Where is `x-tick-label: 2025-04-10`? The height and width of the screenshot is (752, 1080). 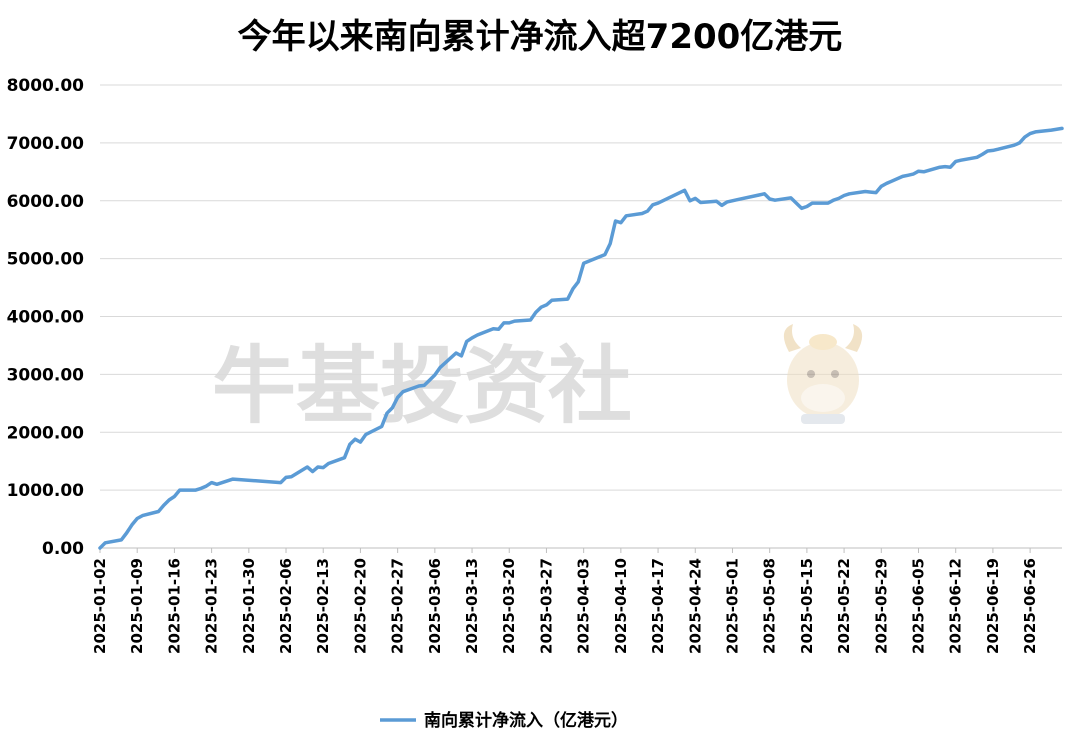 x-tick-label: 2025-04-10 is located at coordinates (621, 606).